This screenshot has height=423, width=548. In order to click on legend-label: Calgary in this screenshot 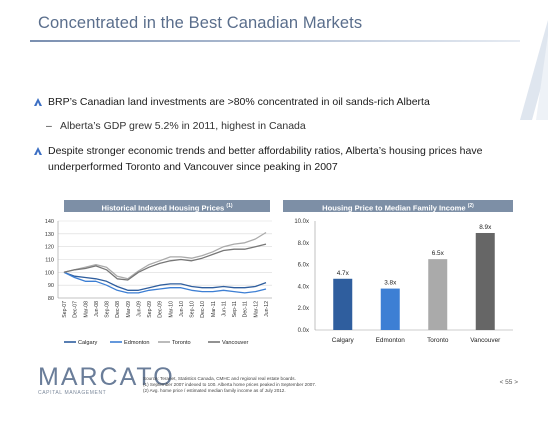, I will do `click(87, 343)`.